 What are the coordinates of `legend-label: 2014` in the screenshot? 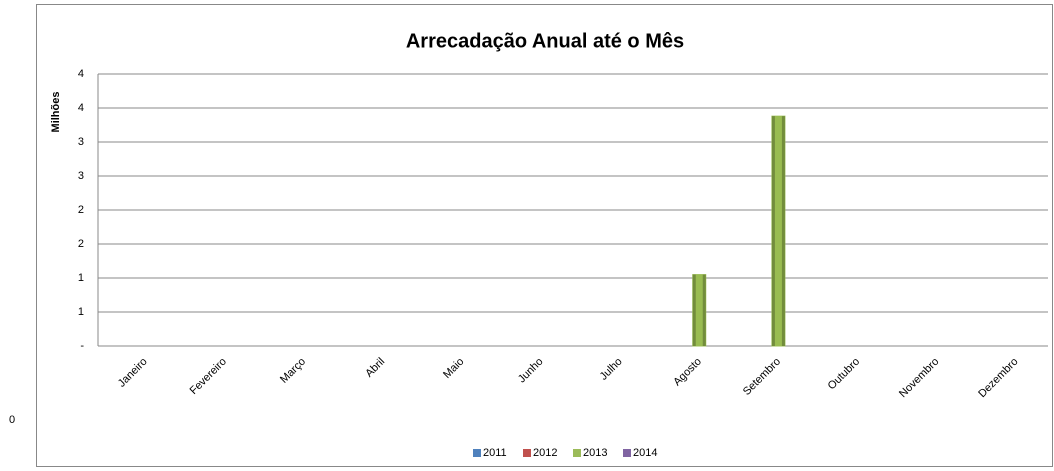 It's located at (645, 453).